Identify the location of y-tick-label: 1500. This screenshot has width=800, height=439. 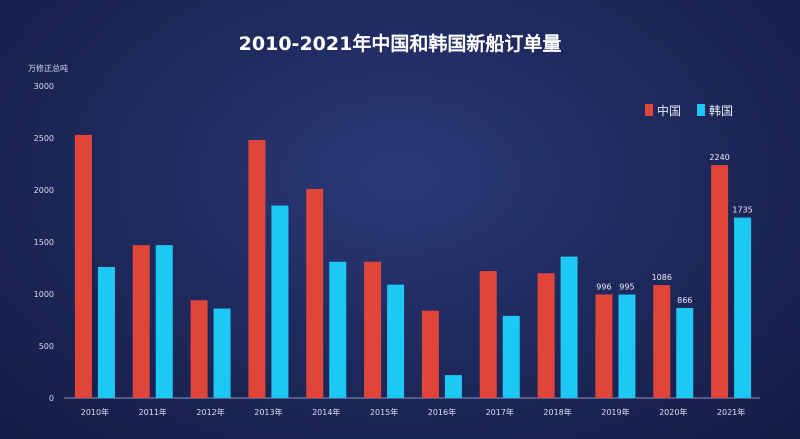
(44, 242).